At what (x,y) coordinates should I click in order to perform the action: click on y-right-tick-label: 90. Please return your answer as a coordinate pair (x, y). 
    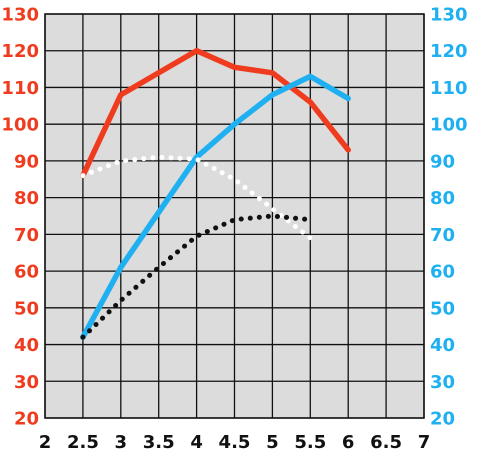
    Looking at the image, I should click on (442, 161).